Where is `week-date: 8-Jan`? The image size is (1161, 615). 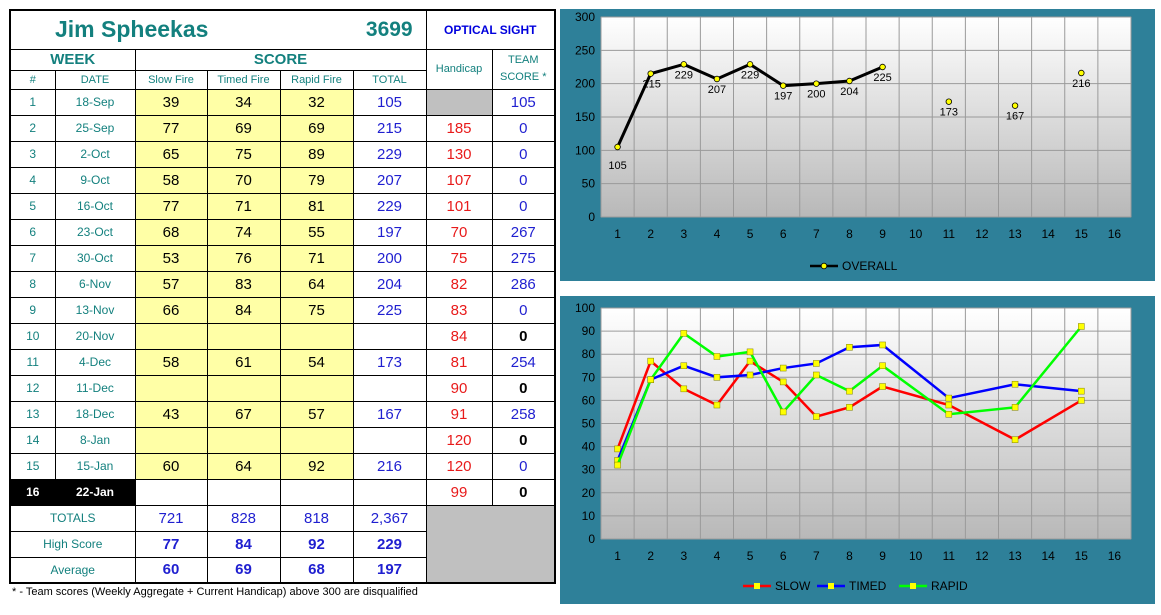
week-date: 8-Jan is located at coordinates (95, 440).